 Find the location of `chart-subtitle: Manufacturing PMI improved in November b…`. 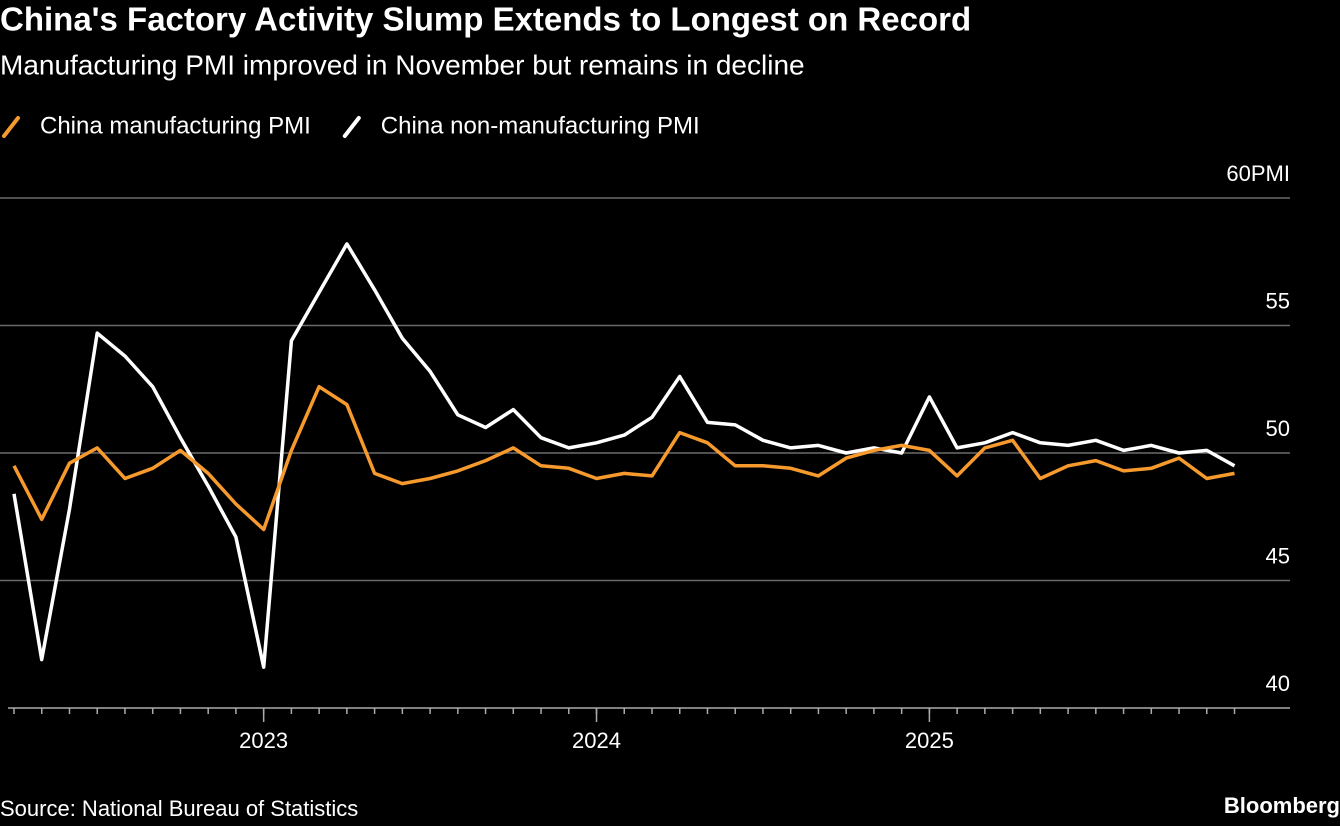

chart-subtitle: Manufacturing PMI improved in November b… is located at coordinates (402, 64).